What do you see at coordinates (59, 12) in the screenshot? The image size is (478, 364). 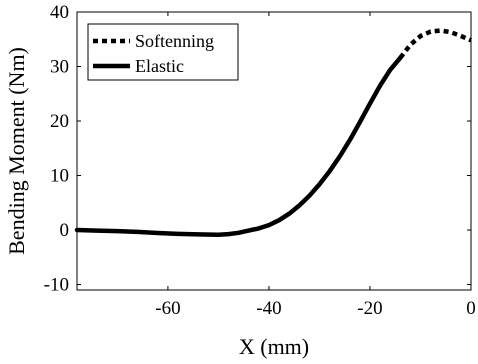 I see `y-tick-label: 40` at bounding box center [59, 12].